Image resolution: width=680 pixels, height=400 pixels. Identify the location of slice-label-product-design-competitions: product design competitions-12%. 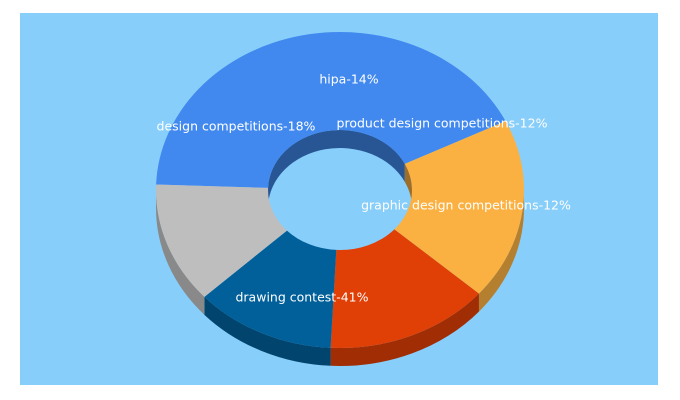
(442, 123).